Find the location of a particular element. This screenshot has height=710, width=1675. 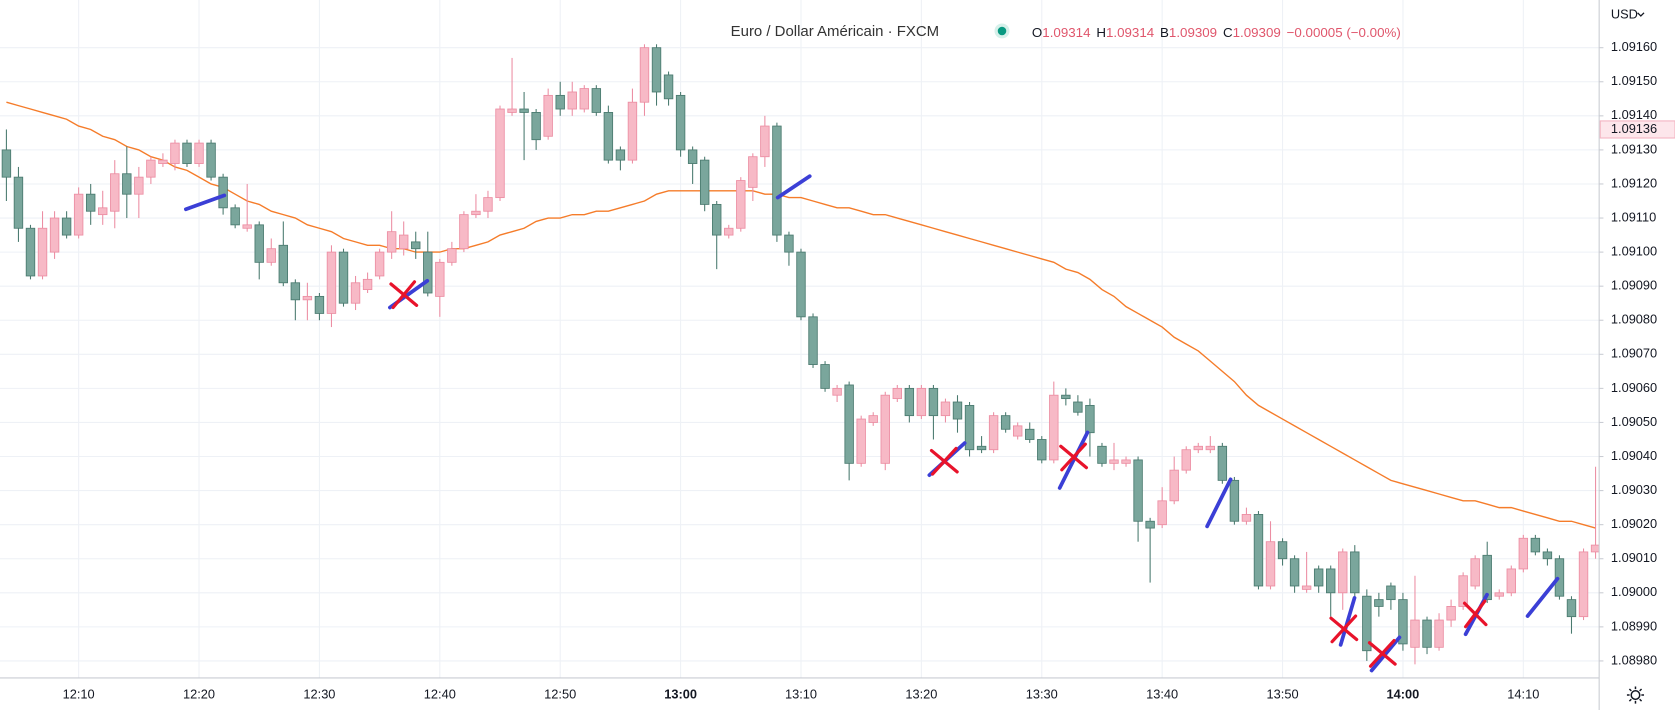

change-value: −0.00005 (−0.00%) is located at coordinates (1344, 32).